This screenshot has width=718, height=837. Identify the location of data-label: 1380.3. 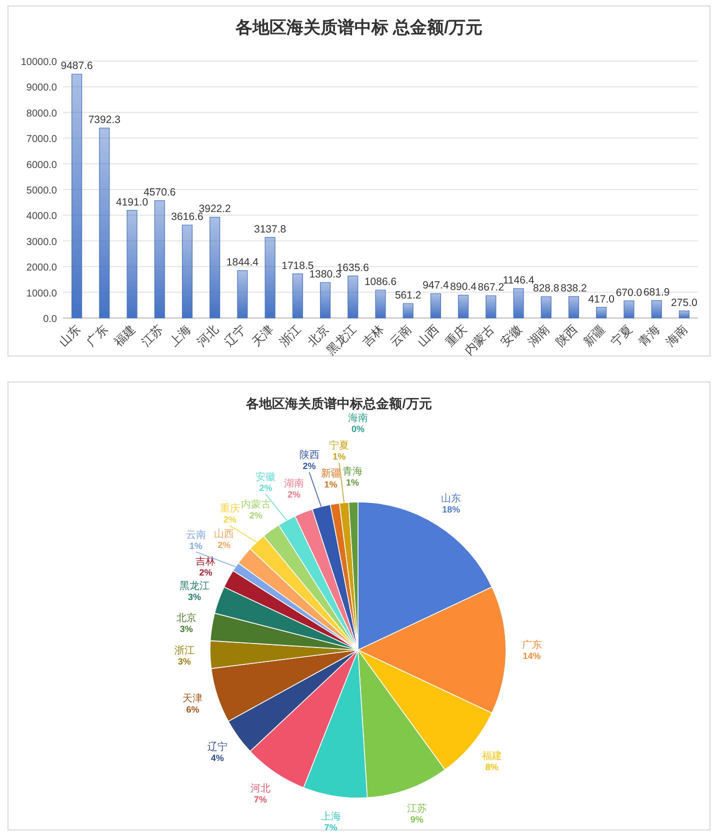
(325, 274).